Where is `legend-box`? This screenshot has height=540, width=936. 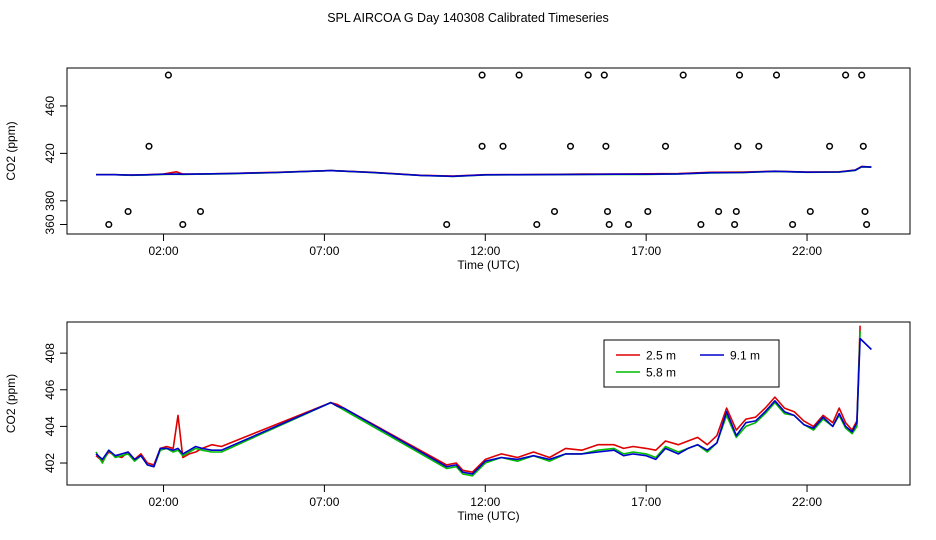
legend-box is located at coordinates (691, 363).